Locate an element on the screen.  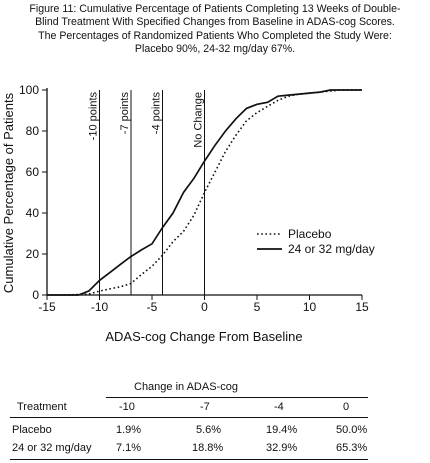
y-tick-label-0: 0 is located at coordinates (35, 295).